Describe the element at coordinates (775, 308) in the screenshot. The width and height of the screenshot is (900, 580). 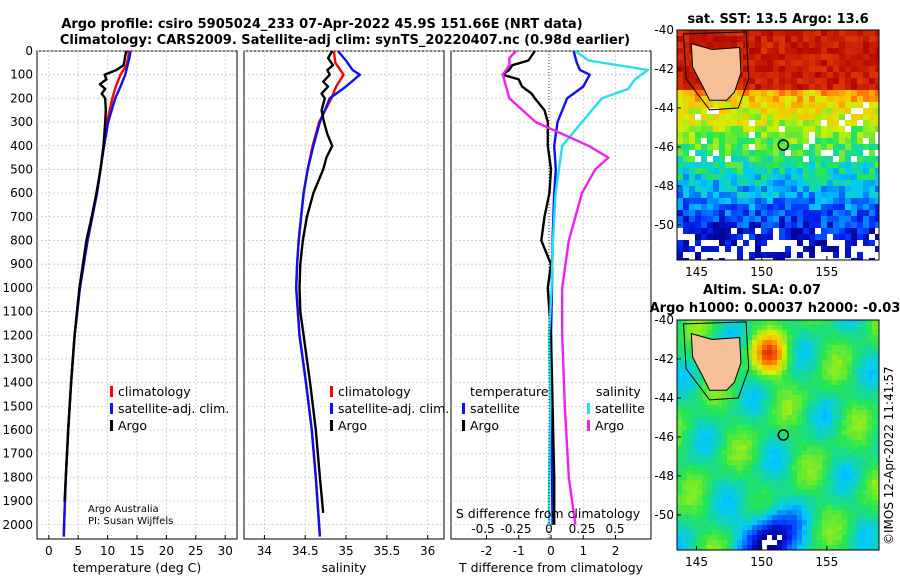
I see `sla-map-subtitle: Argo h1000: 0.00037 h2000: -0.03` at that location.